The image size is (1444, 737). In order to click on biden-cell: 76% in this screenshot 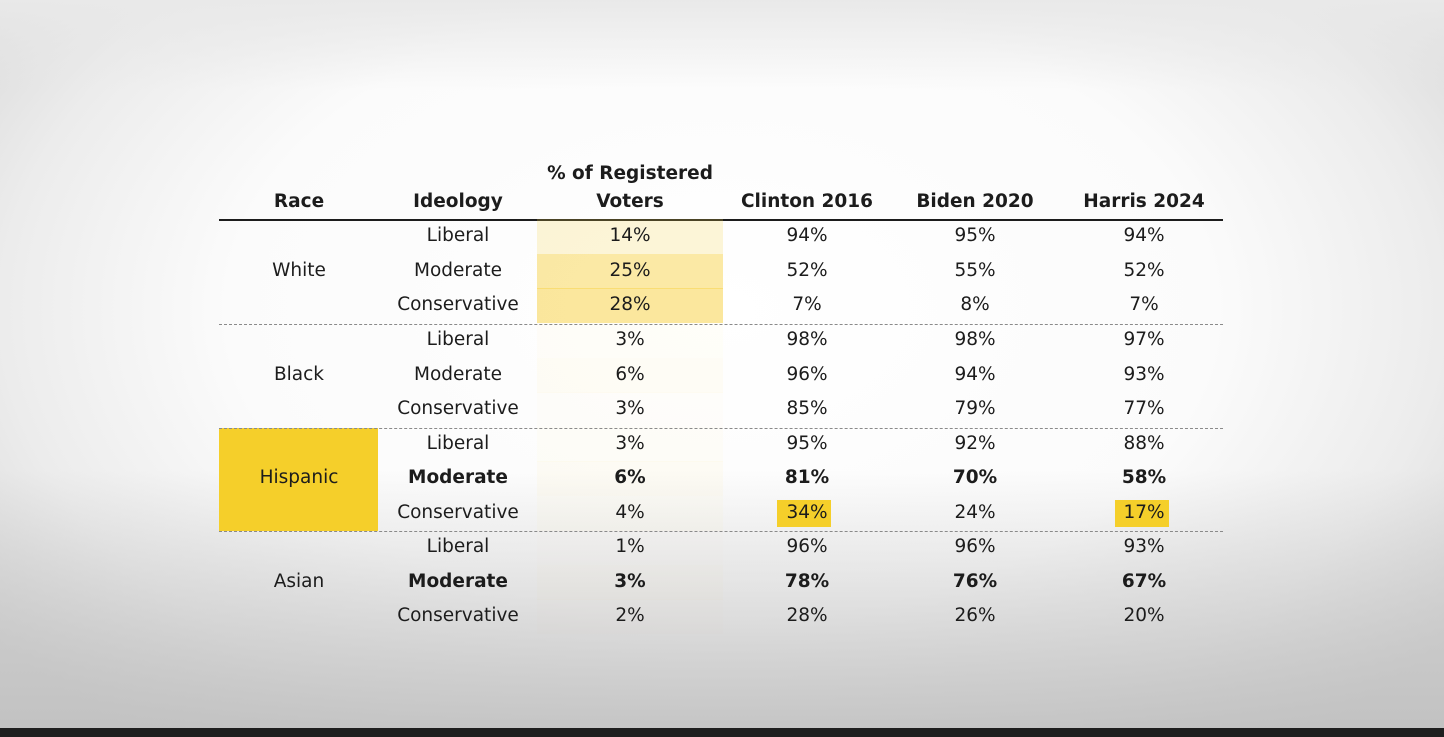, I will do `click(975, 581)`.